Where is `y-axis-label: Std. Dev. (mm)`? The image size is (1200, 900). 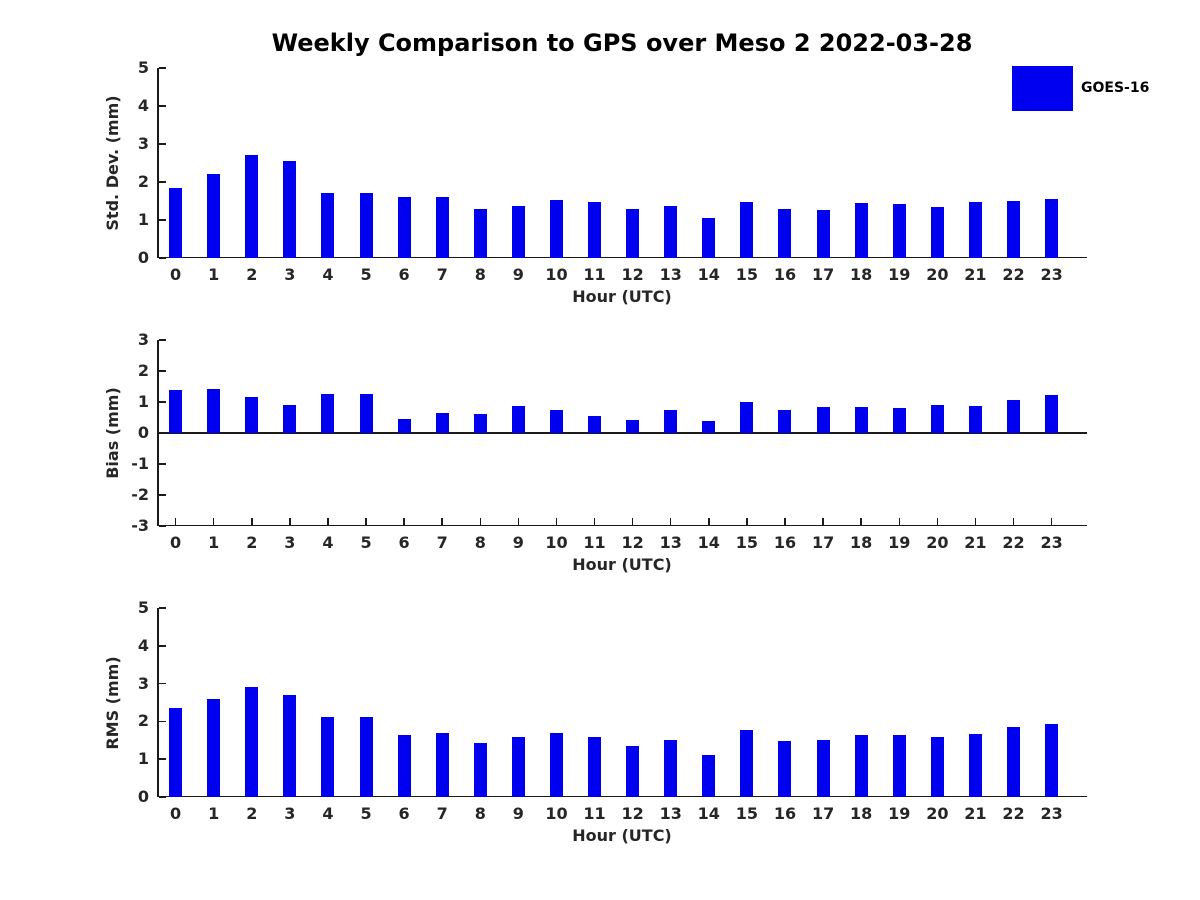
y-axis-label: Std. Dev. (mm) is located at coordinates (112, 163).